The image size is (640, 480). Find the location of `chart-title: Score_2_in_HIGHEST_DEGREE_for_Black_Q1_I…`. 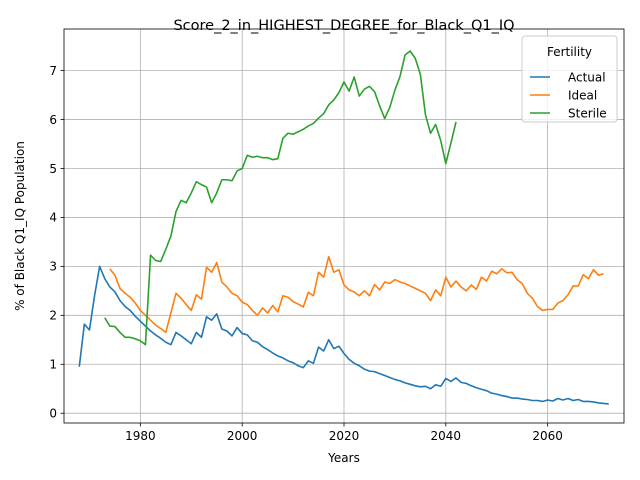

chart-title: Score_2_in_HIGHEST_DEGREE_for_Black_Q1_I… is located at coordinates (343, 26).